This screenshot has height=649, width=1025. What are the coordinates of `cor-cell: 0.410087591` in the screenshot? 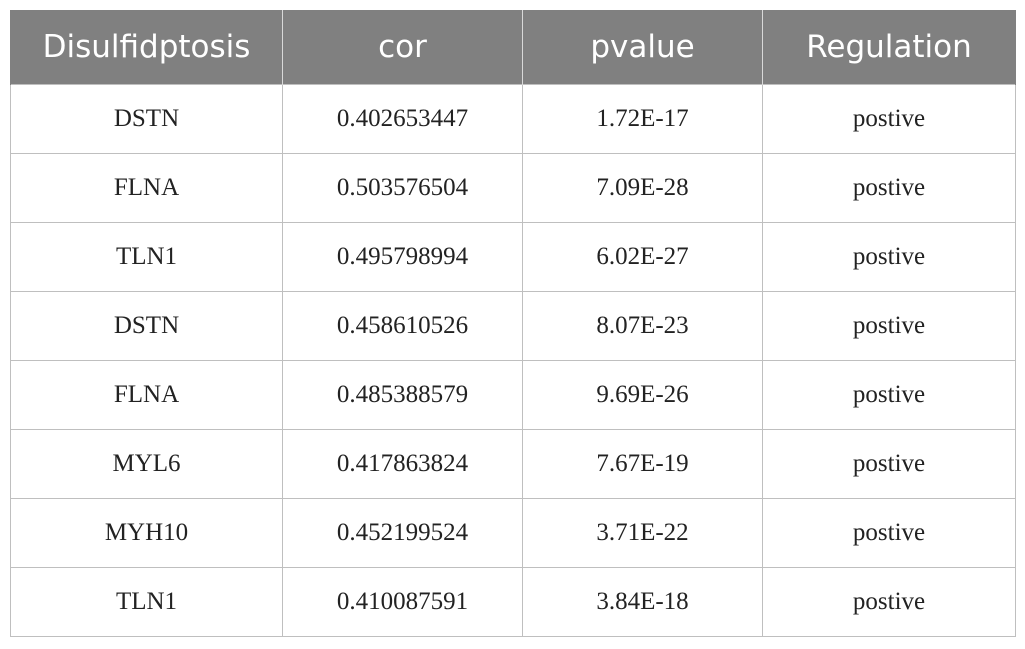 It's located at (402, 602).